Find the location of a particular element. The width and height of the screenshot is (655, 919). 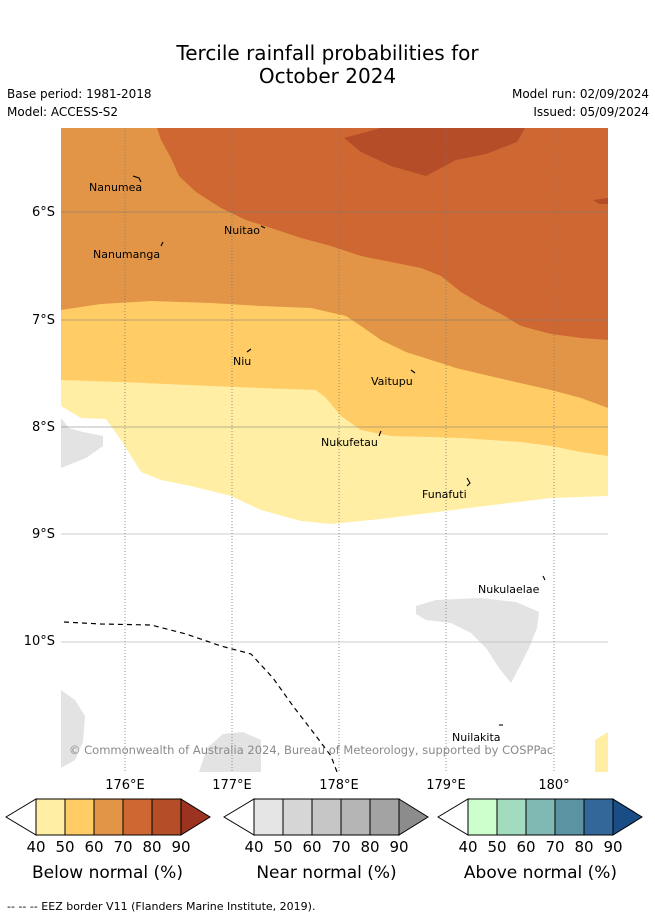

near-tick-70: 70 is located at coordinates (341, 847).